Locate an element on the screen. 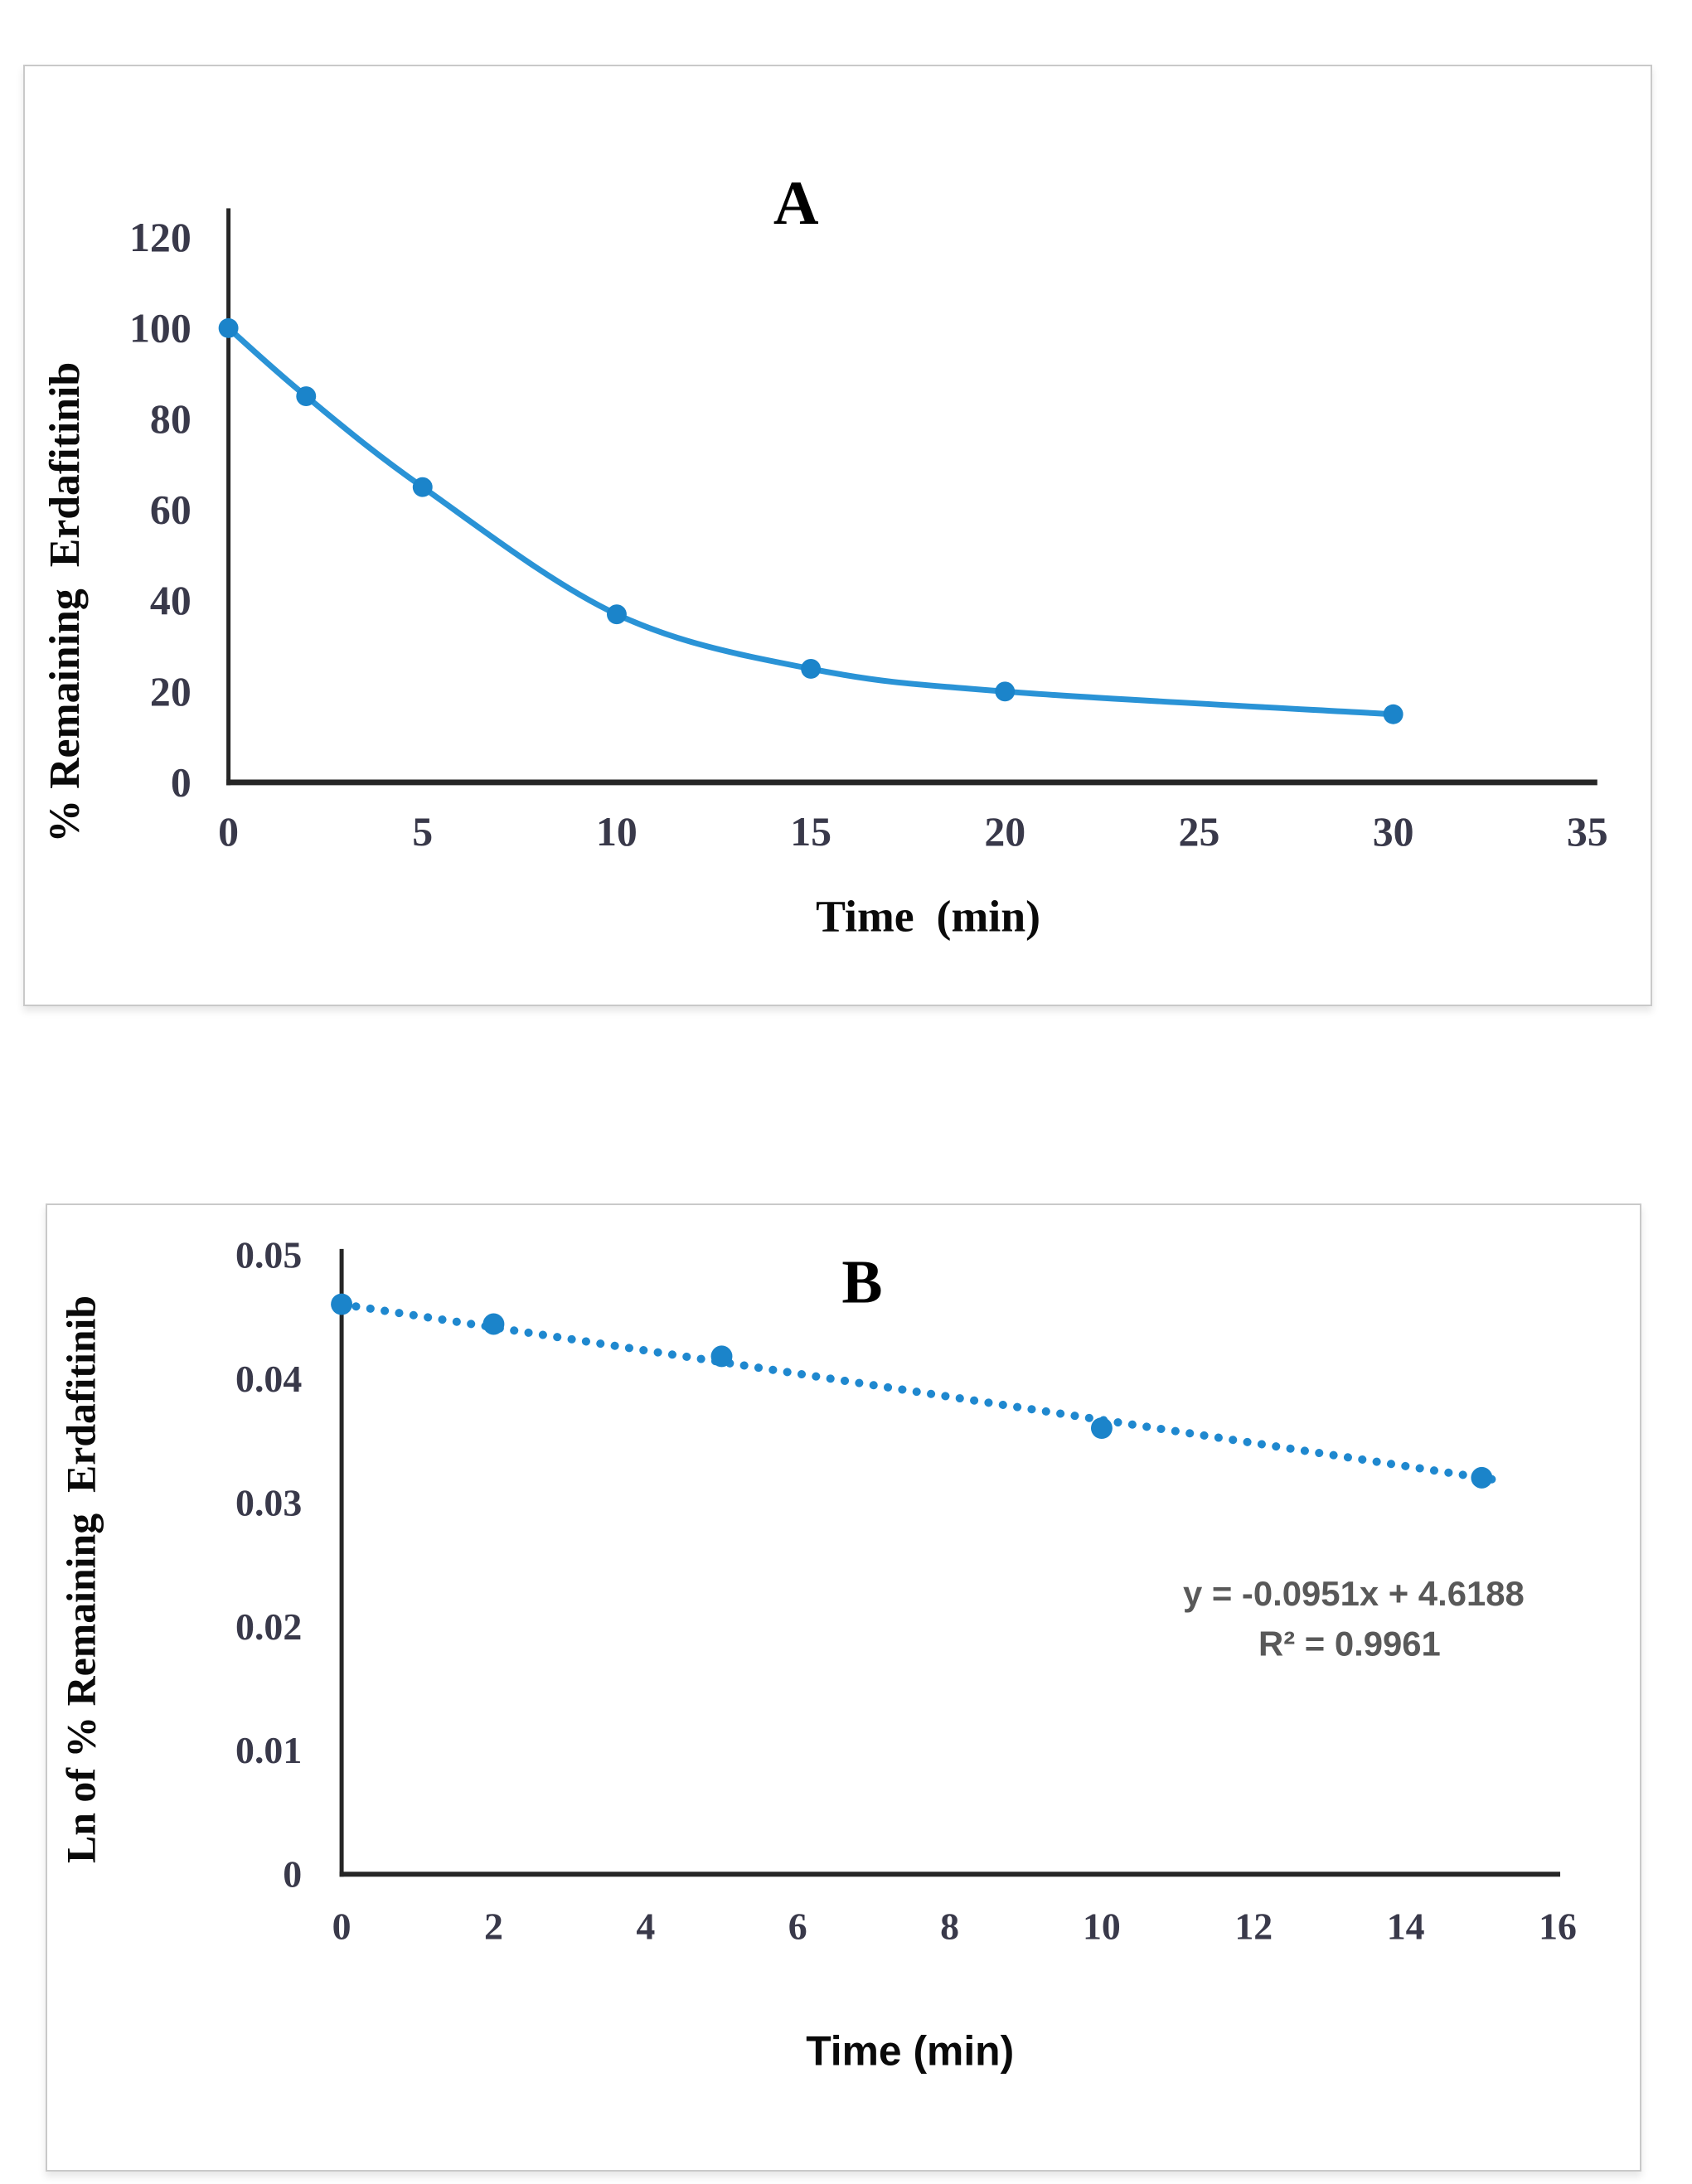 The width and height of the screenshot is (1692, 2184). y-tick-label-a-80: 80 is located at coordinates (171, 419).